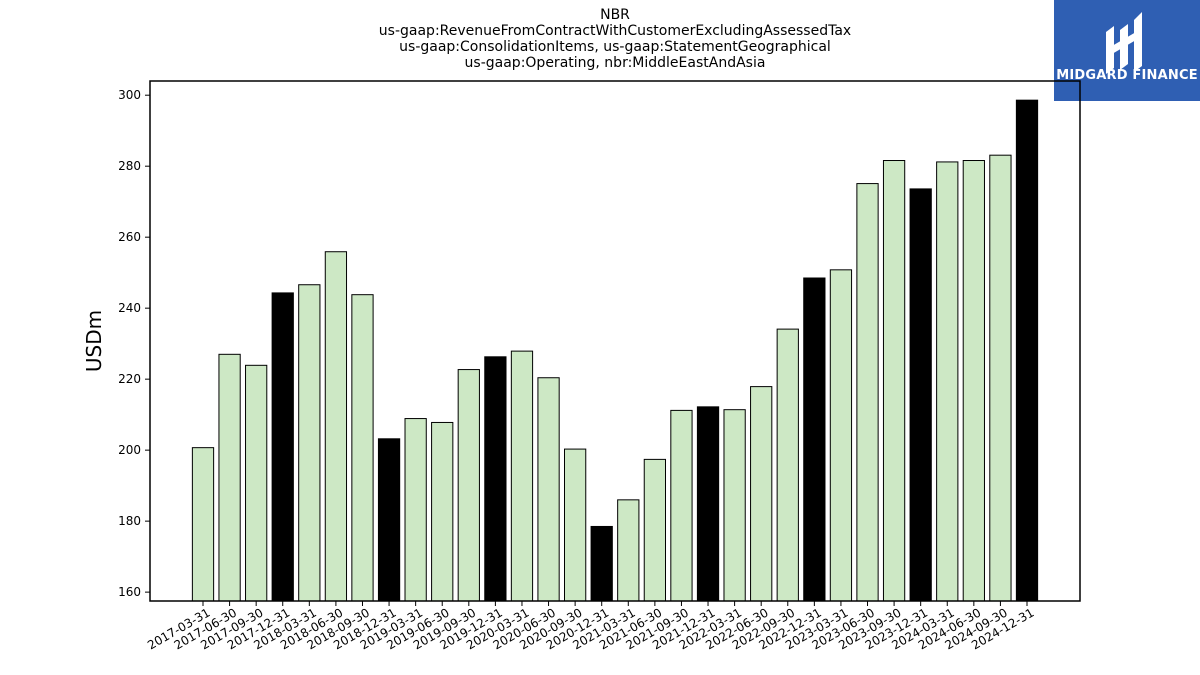  Describe the element at coordinates (615, 15) in the screenshot. I see `title-line-1: NBR` at that location.